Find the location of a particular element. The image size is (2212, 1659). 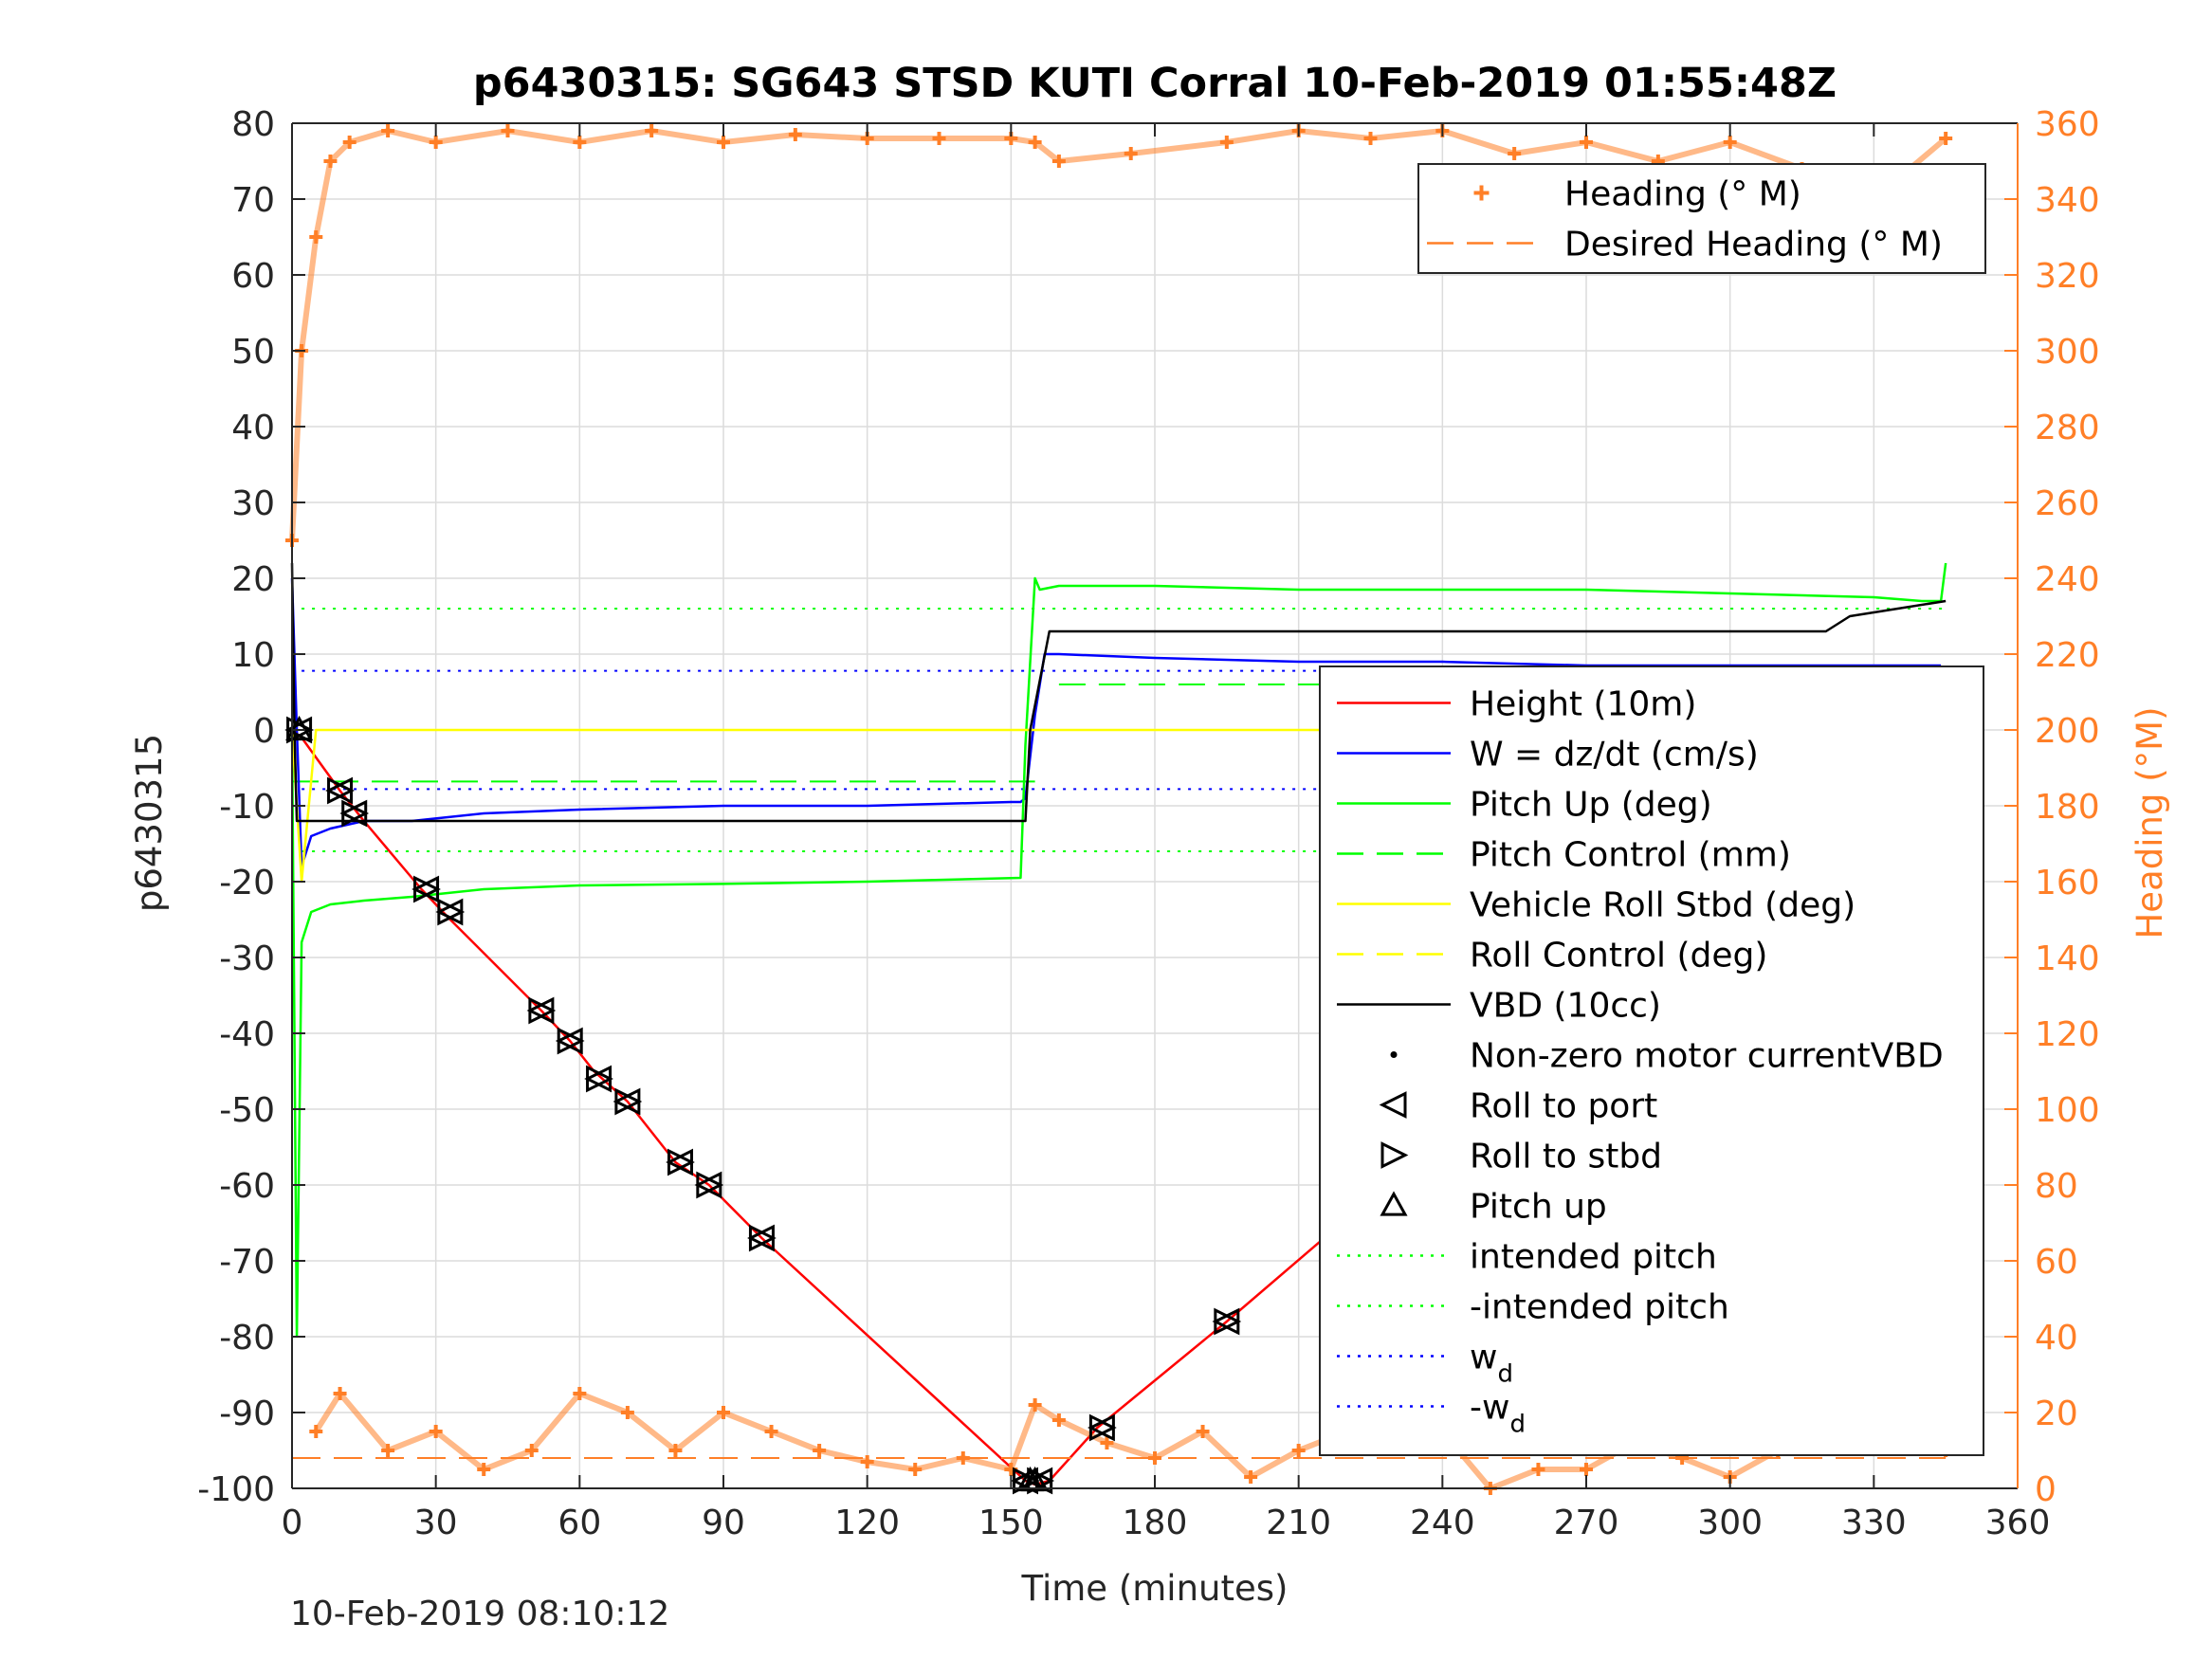

x-tick-label: 120 is located at coordinates (867, 1523).